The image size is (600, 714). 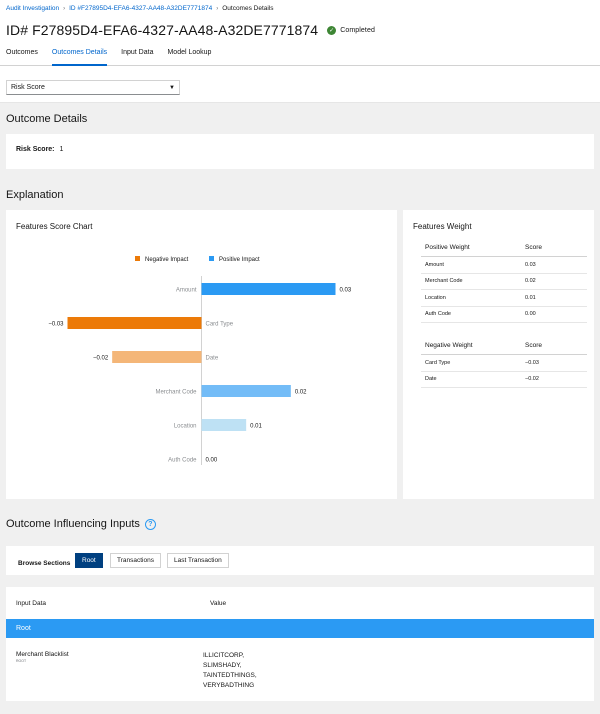 I want to click on chart-category-label: Date, so click(x=212, y=359).